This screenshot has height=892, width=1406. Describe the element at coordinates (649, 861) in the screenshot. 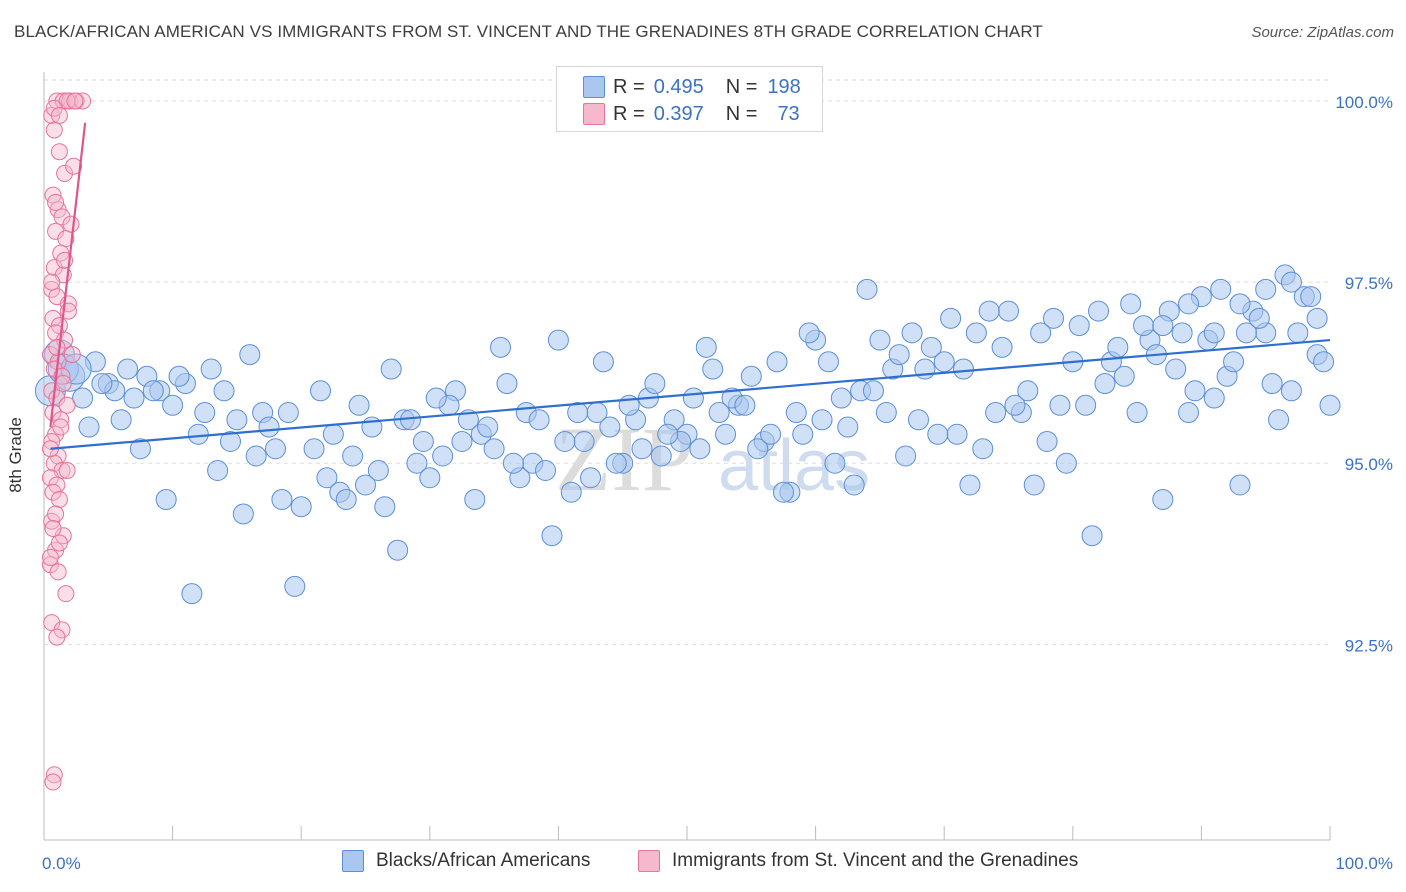

I see `legend-swatch-pink` at that location.